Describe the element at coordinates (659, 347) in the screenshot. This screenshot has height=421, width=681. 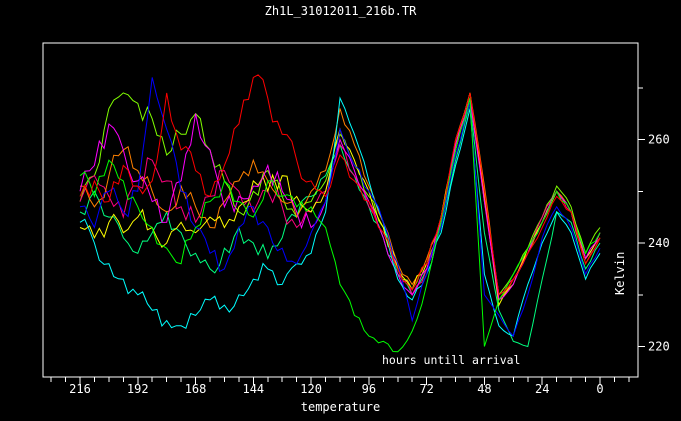
I see `y-tick-label: 220` at that location.